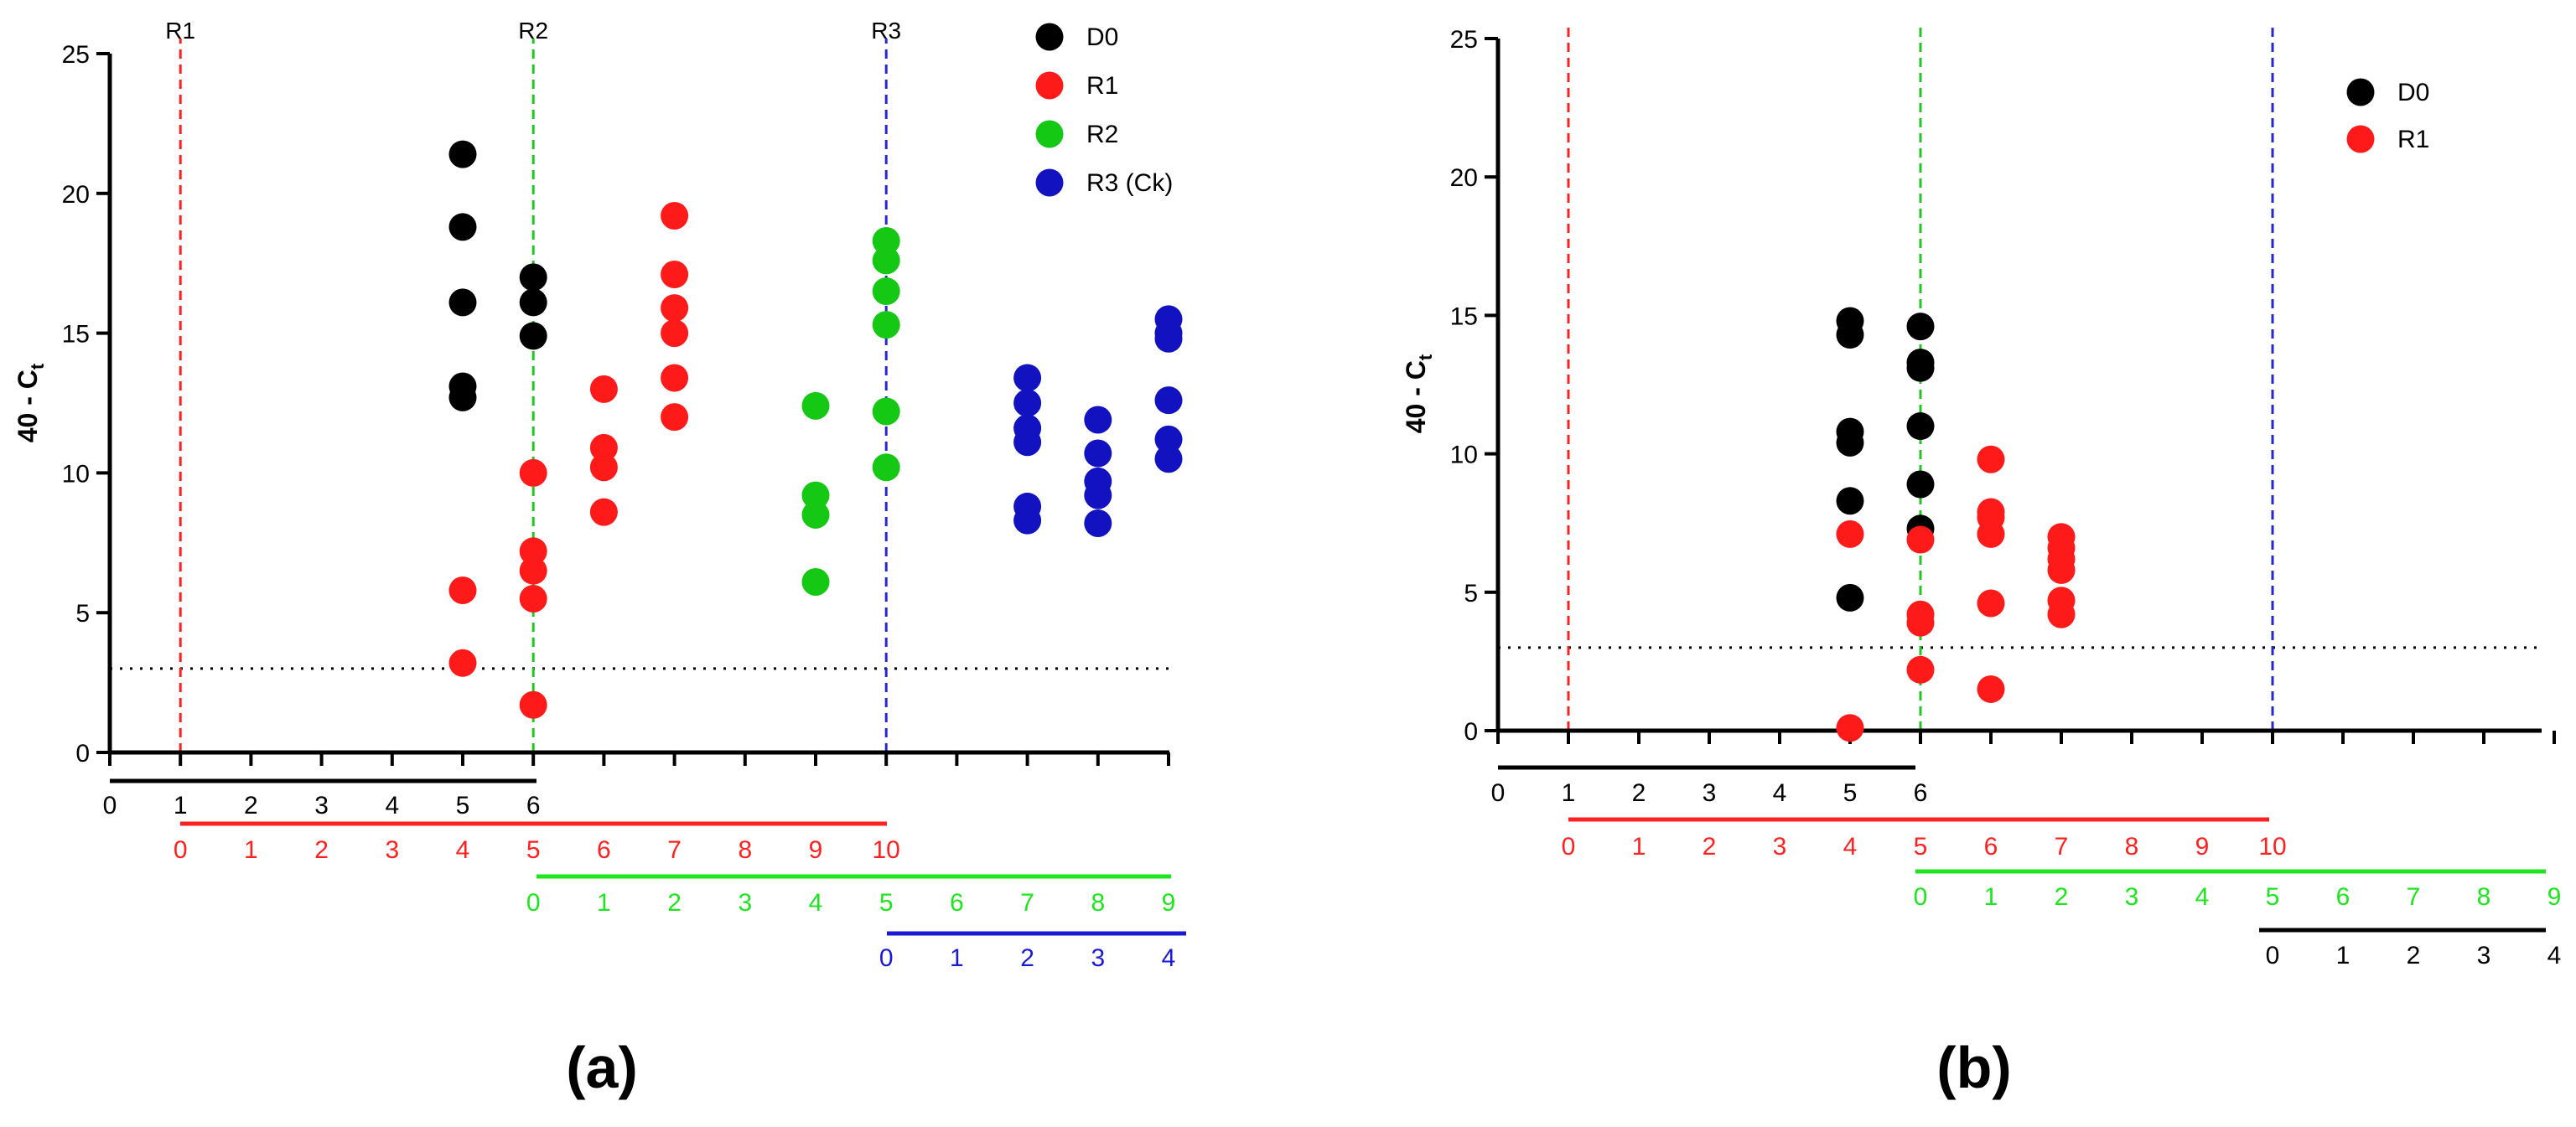 The height and width of the screenshot is (1127, 2576). What do you see at coordinates (957, 958) in the screenshot?
I see `pa-scale-4-label: 1` at bounding box center [957, 958].